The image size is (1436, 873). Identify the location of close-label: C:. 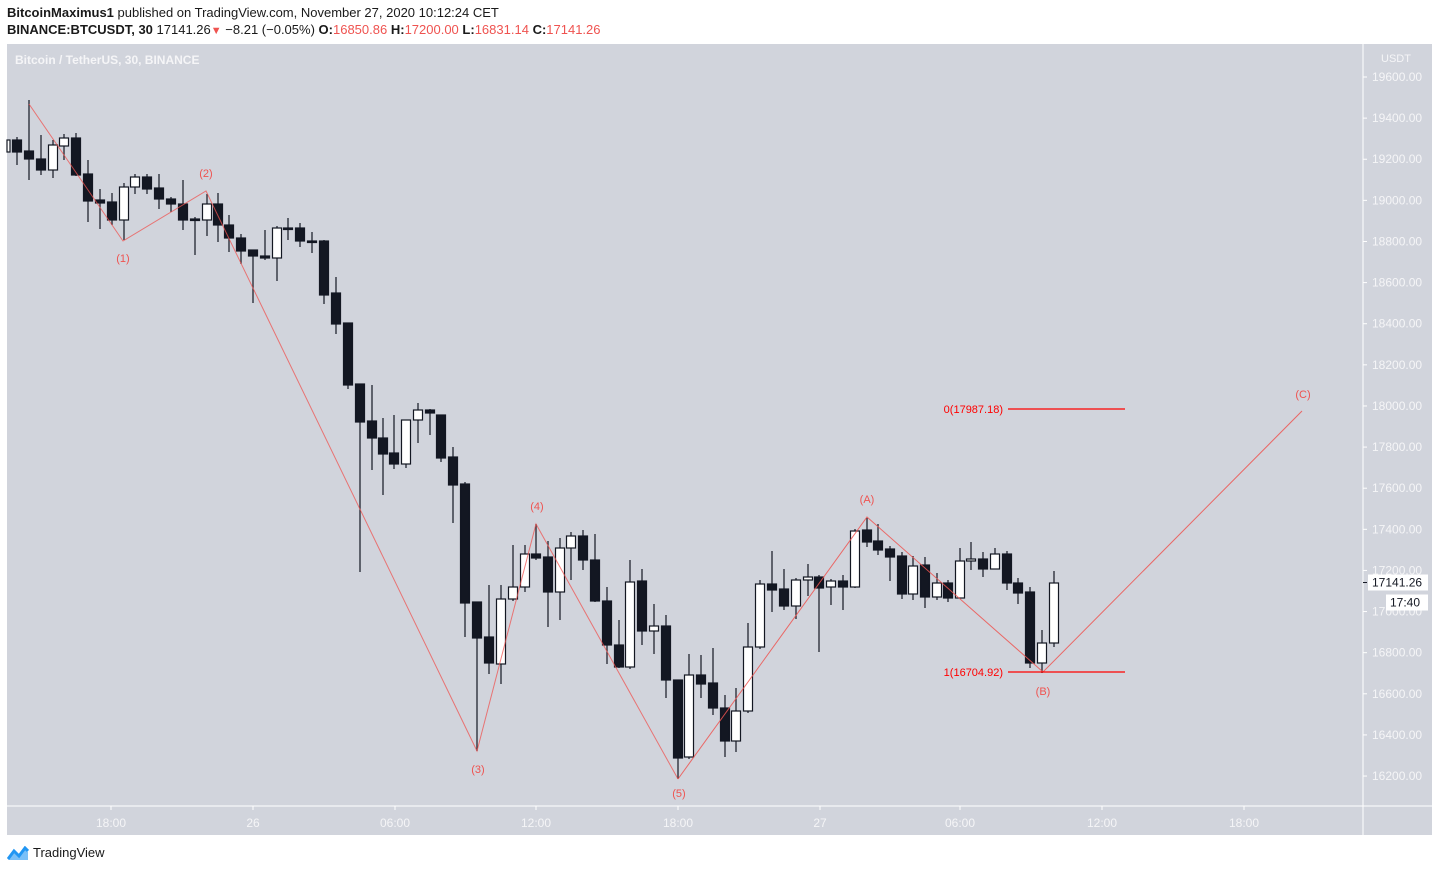
(539, 29).